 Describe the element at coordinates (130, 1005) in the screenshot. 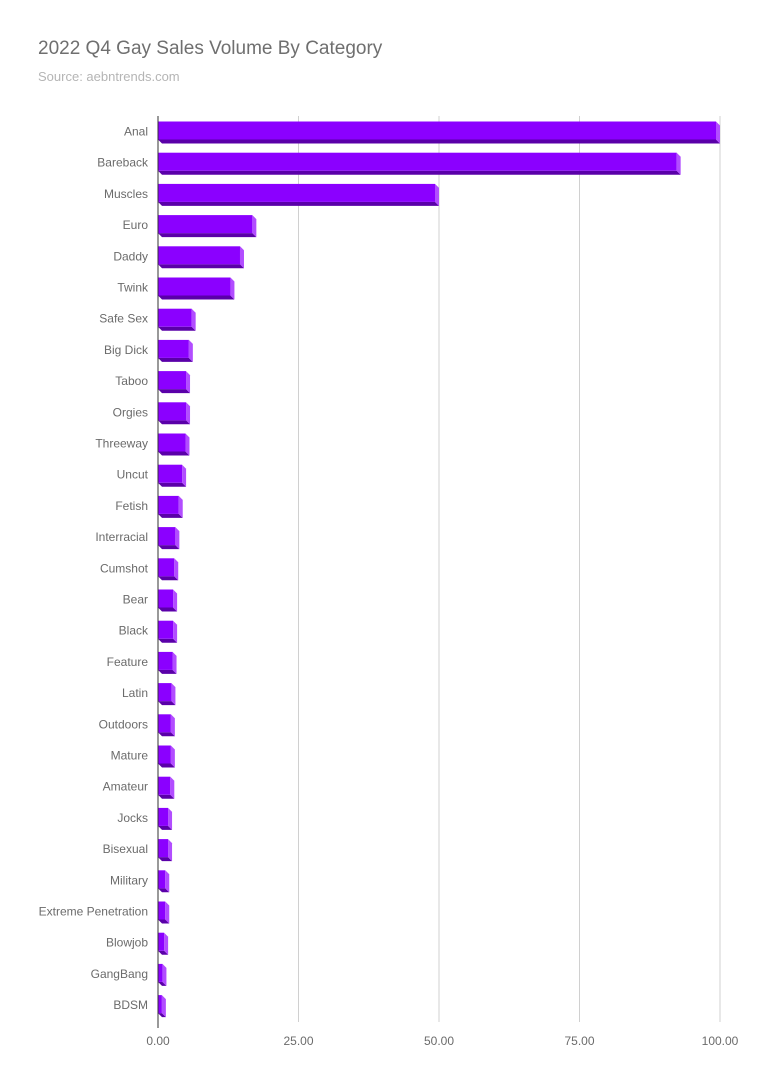

I see `category-label: BDSM` at that location.